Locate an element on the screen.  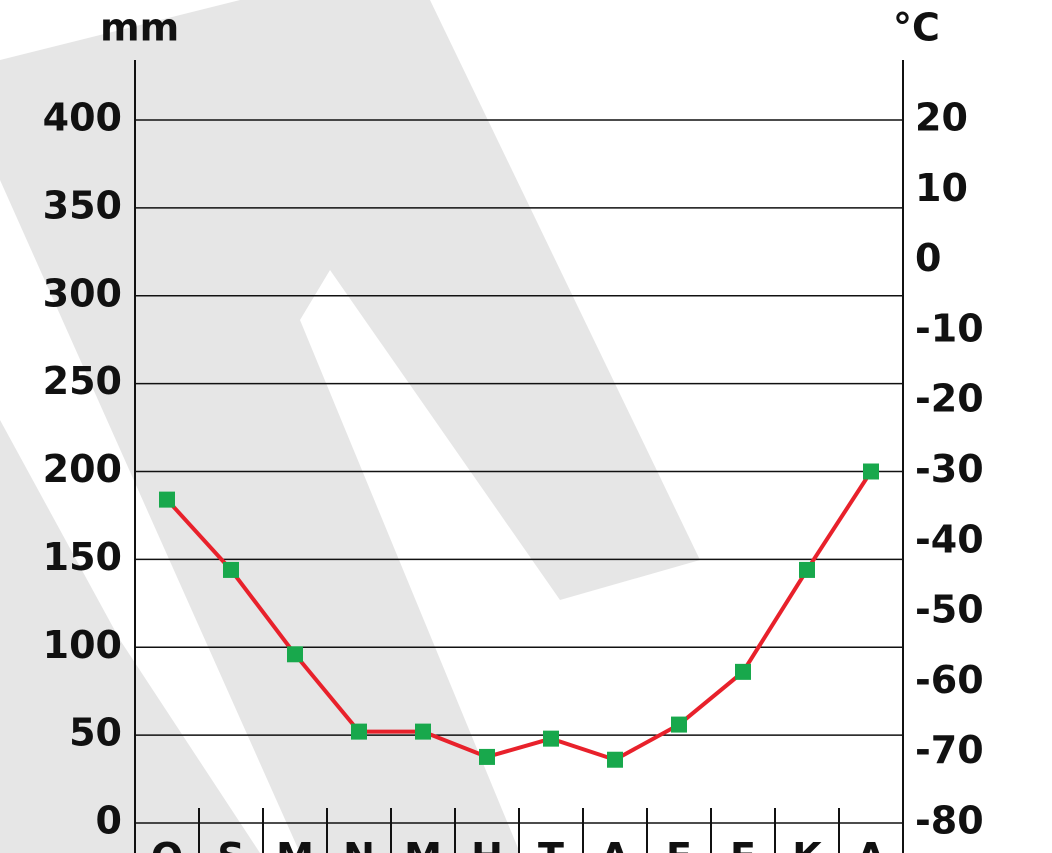
y2-axis-title: °C is located at coordinates (916, 28).